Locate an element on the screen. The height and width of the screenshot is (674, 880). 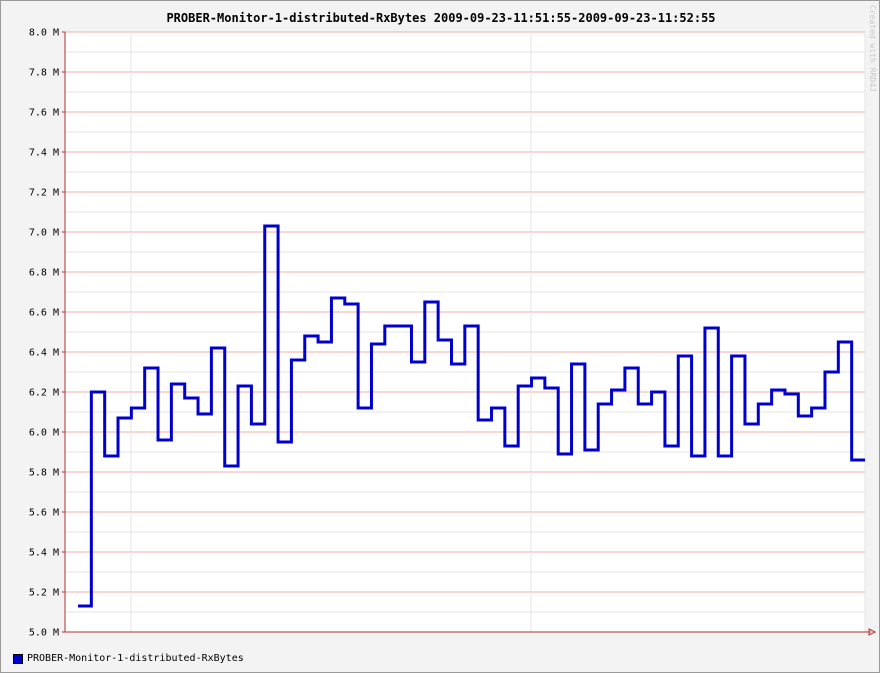
y-tick-label: 6.4 M is located at coordinates (44, 353).